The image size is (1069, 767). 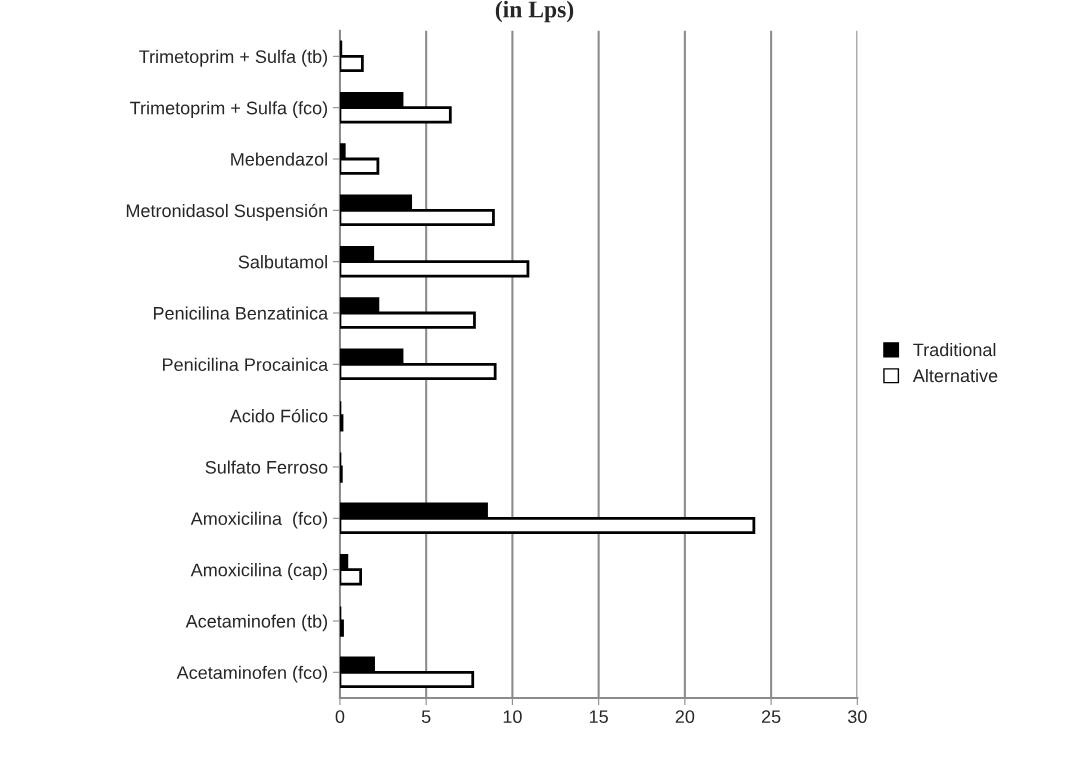 What do you see at coordinates (857, 717) in the screenshot?
I see `x-tick-label: 30` at bounding box center [857, 717].